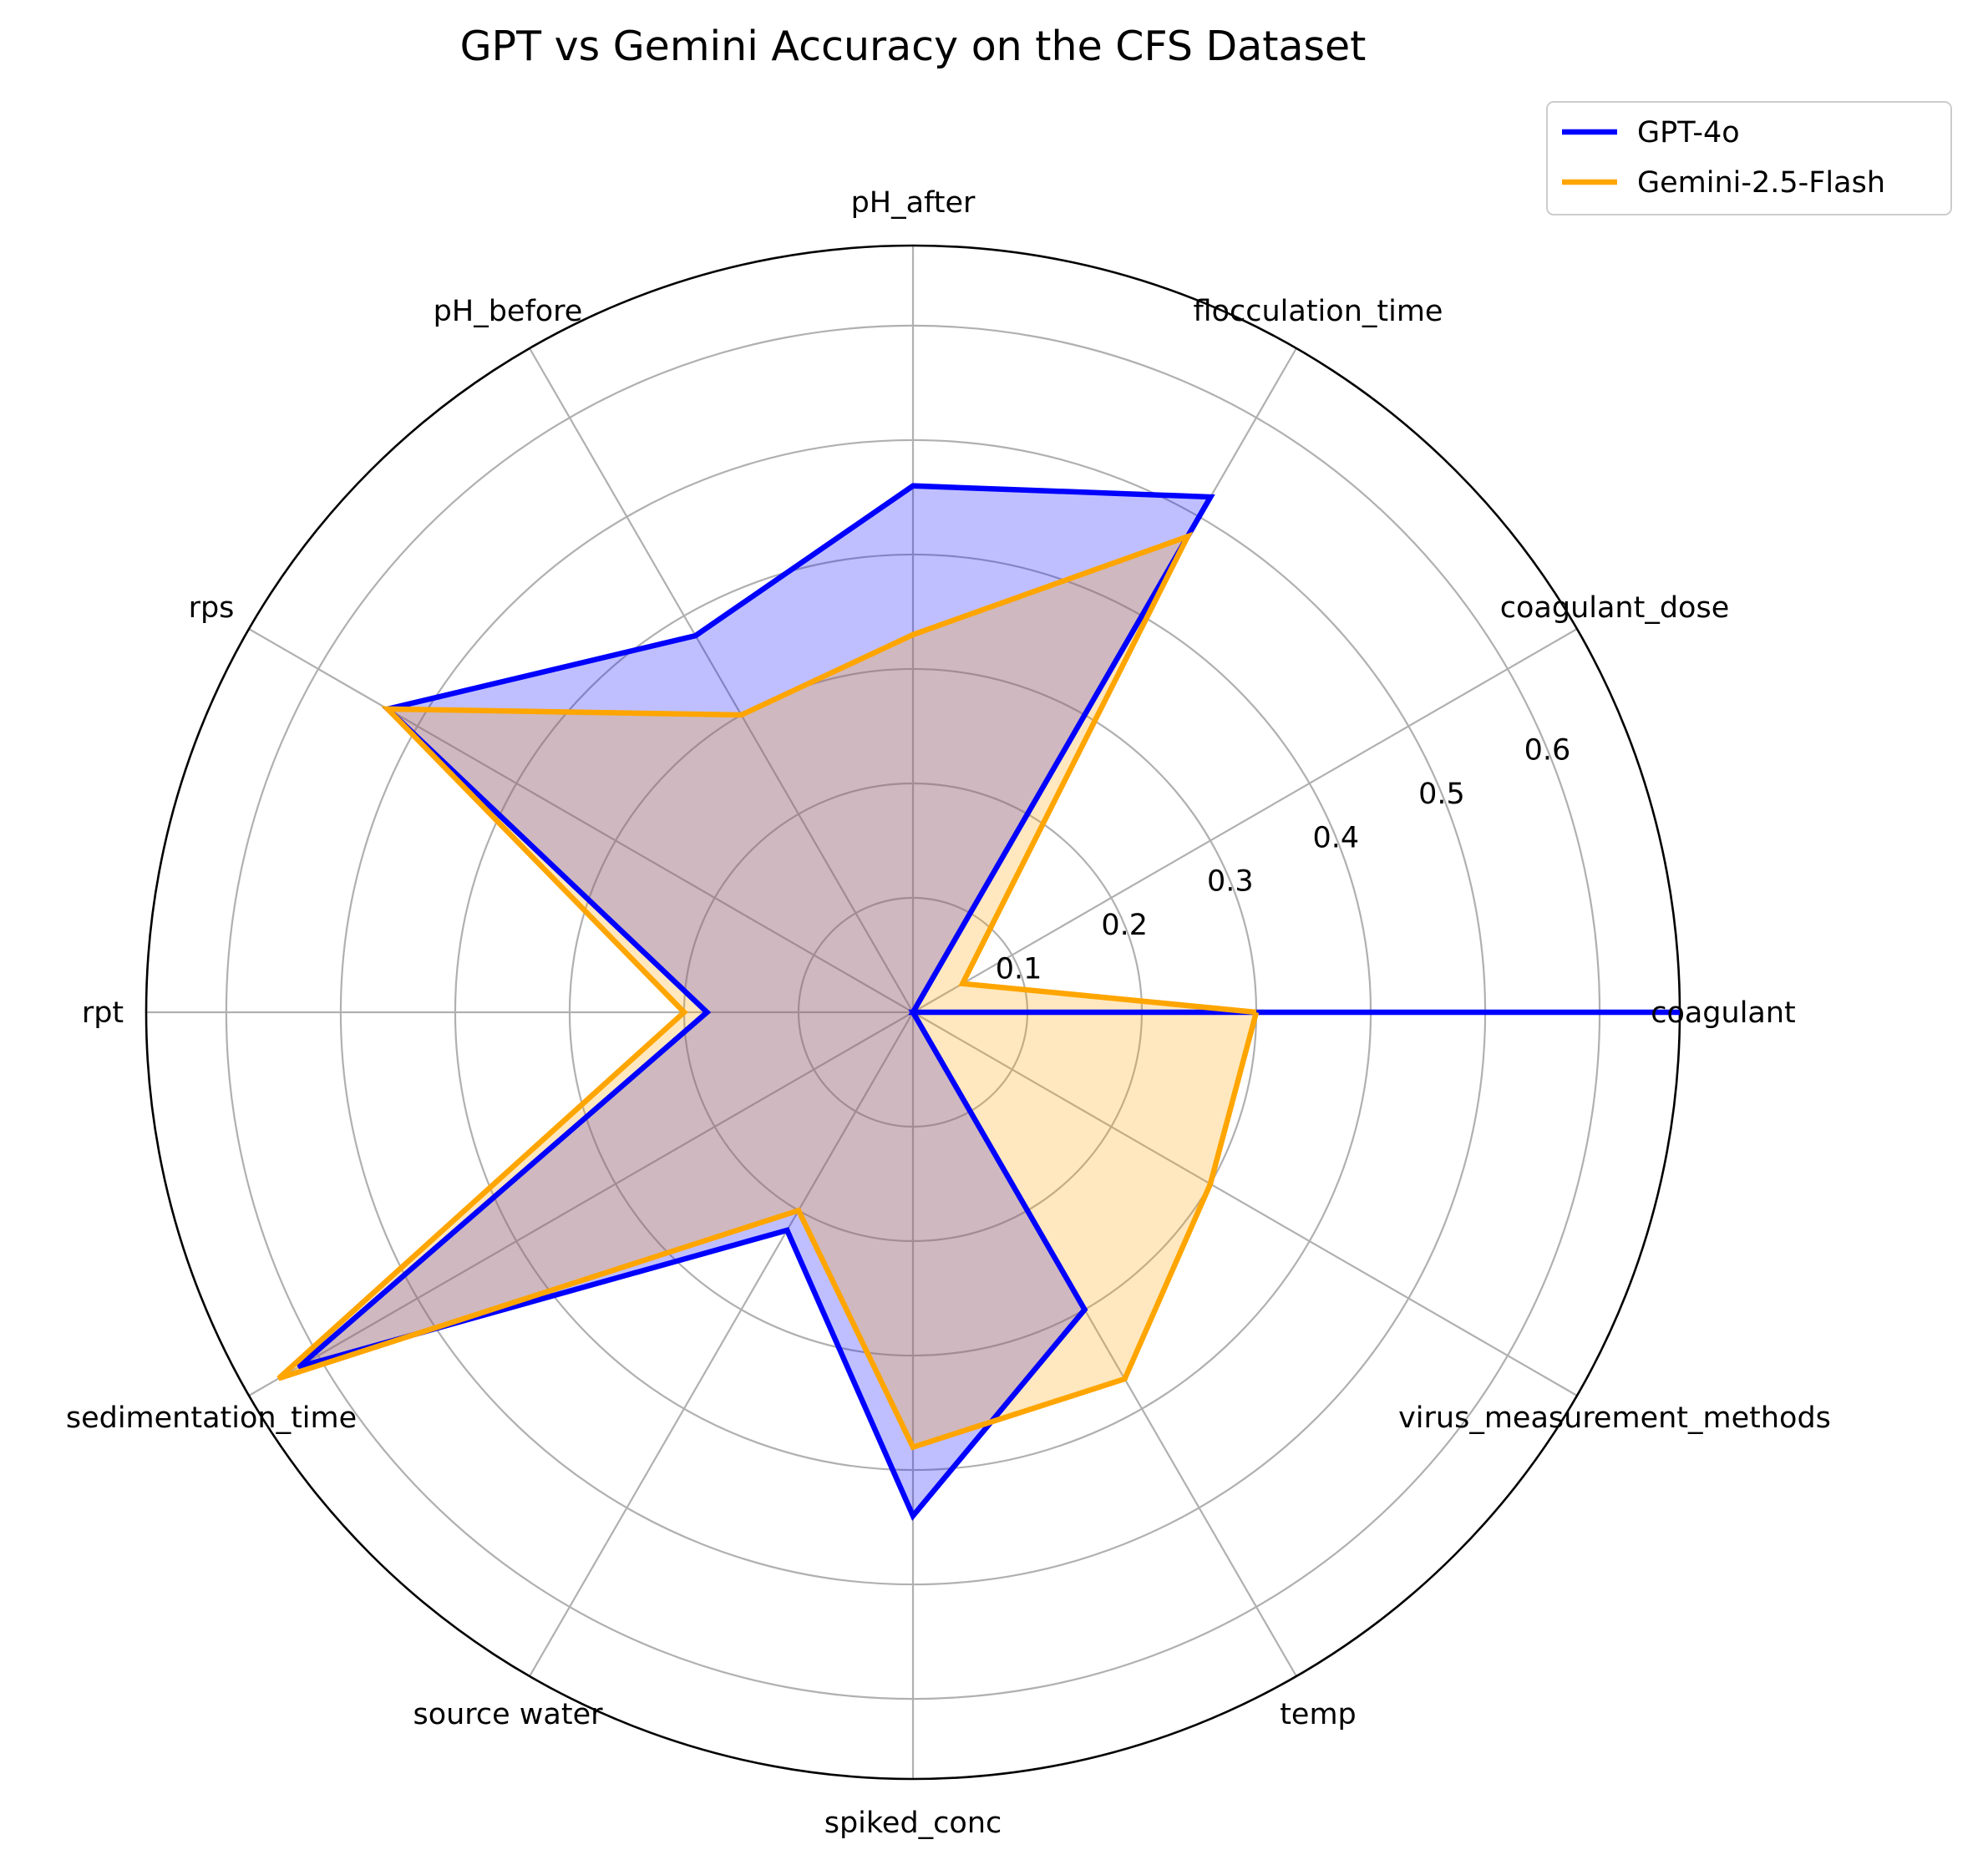  Describe the element at coordinates (1547, 750) in the screenshot. I see `r-tick-label: 0.6` at that location.